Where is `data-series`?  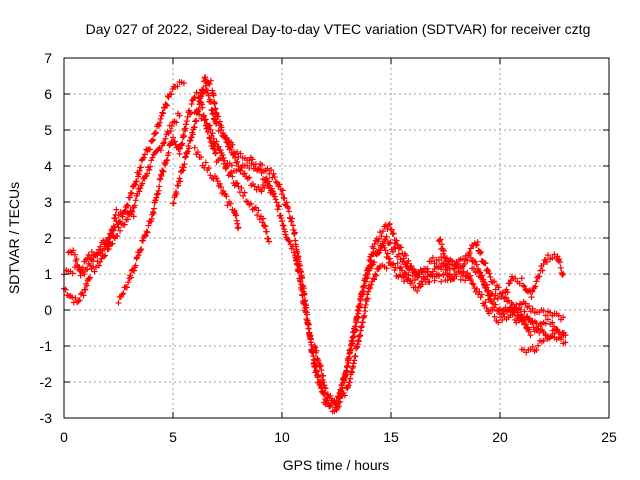 data-series is located at coordinates (101, 242).